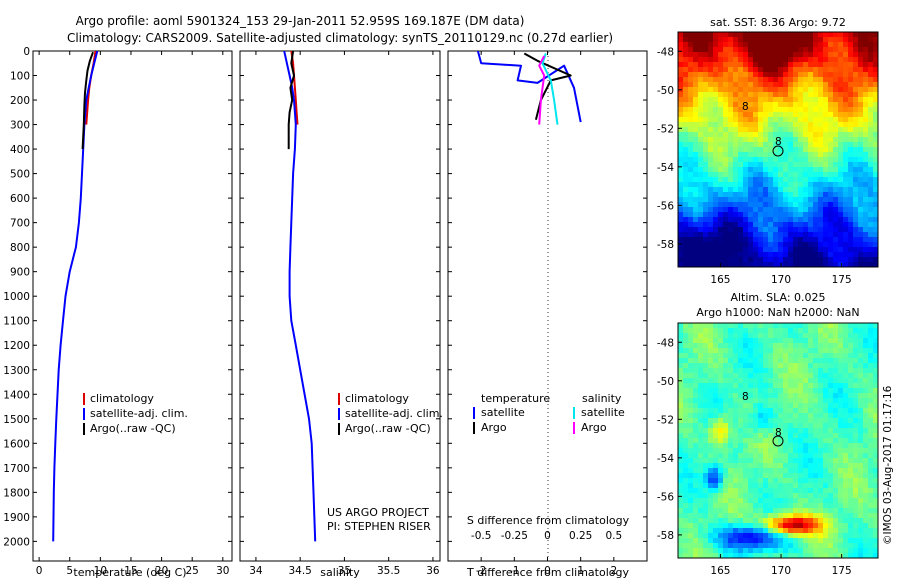  Describe the element at coordinates (580, 571) in the screenshot. I see `x-tick-label: 1` at that location.